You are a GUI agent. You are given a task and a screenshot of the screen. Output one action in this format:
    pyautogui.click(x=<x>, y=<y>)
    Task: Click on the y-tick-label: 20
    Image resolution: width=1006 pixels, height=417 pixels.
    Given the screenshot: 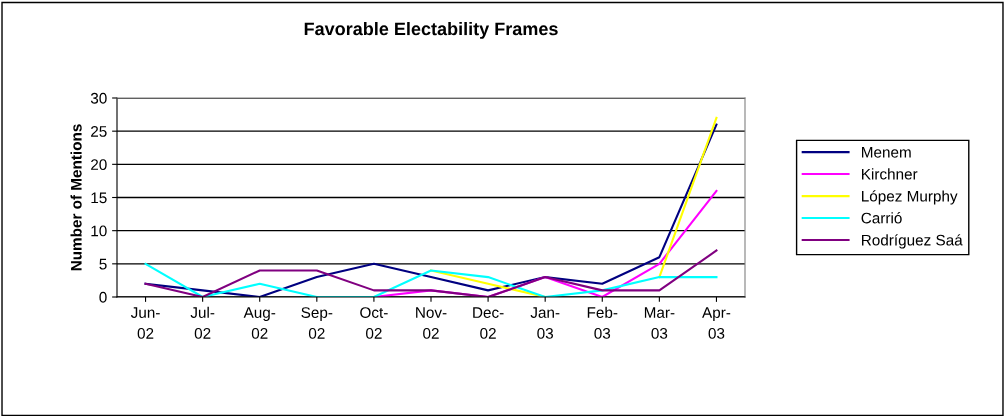 What is the action you would take?
    pyautogui.click(x=99, y=165)
    